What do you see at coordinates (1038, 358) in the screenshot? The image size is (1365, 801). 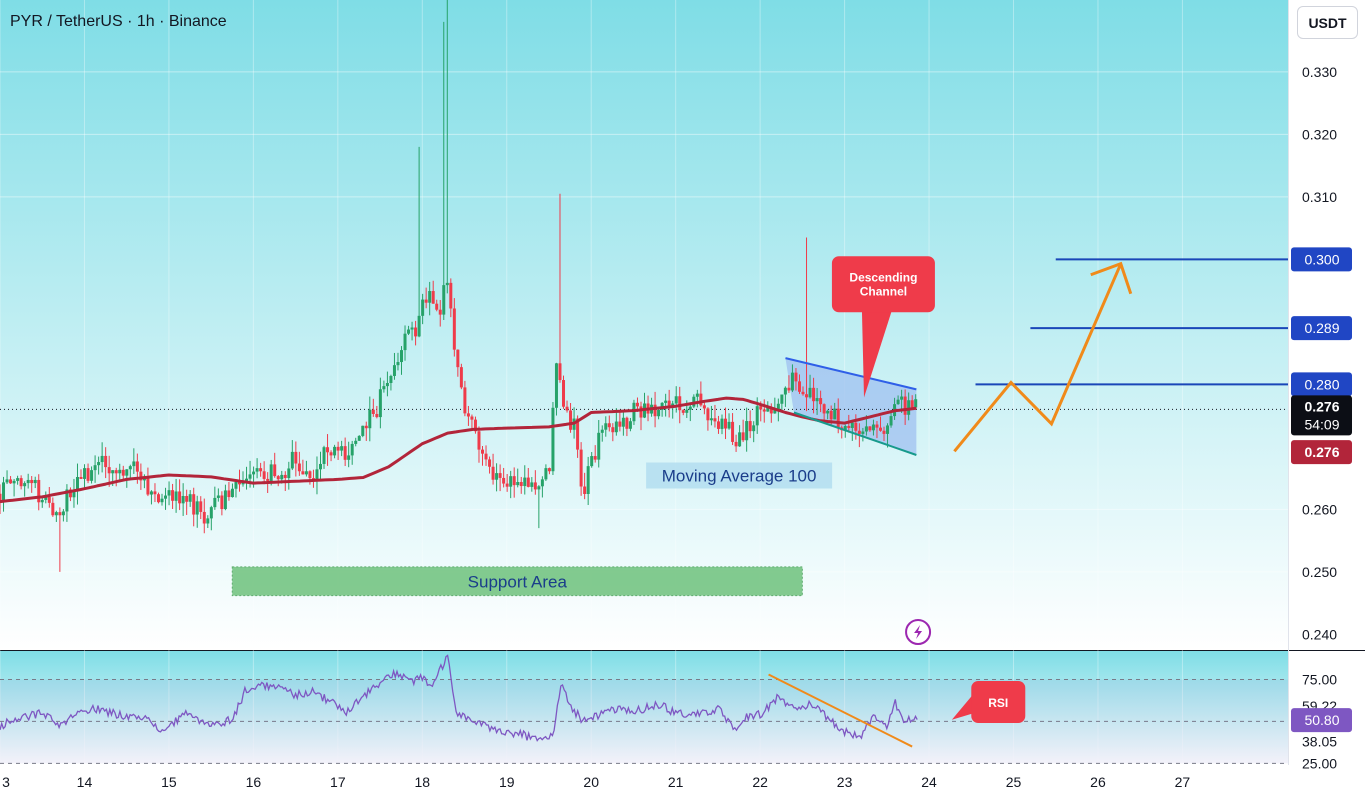 I see `projection-path` at bounding box center [1038, 358].